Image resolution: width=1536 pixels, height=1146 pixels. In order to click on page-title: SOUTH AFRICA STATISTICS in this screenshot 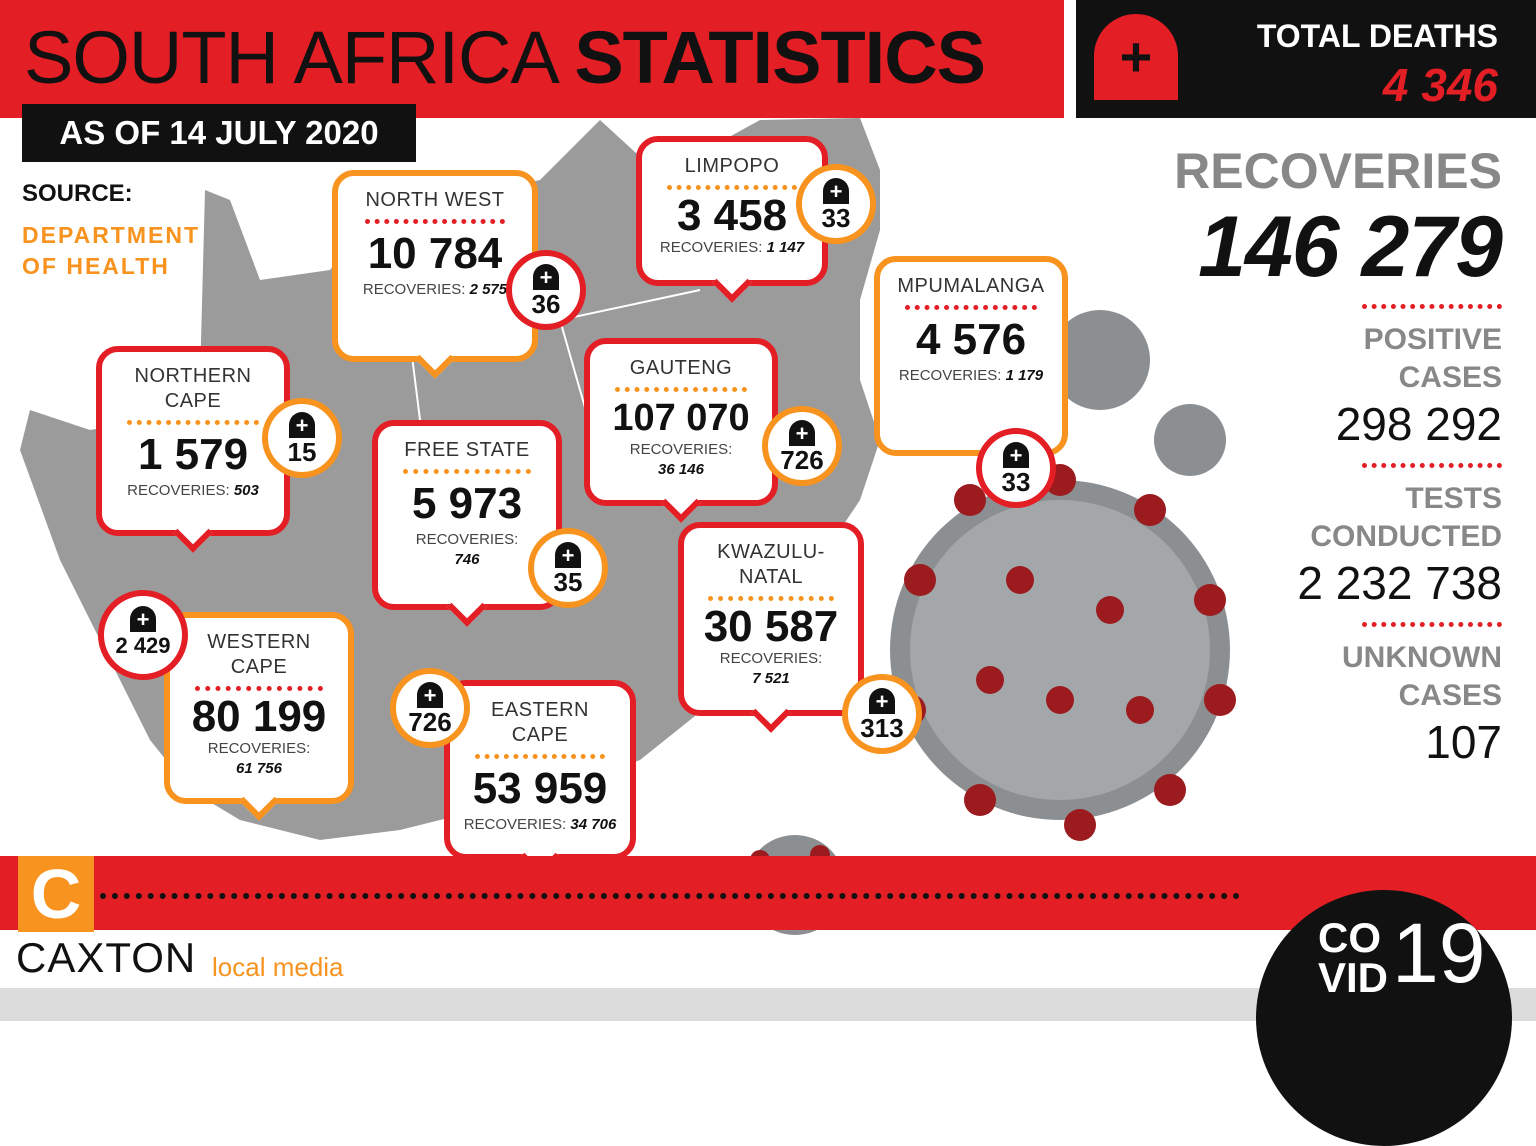, I will do `click(505, 57)`.